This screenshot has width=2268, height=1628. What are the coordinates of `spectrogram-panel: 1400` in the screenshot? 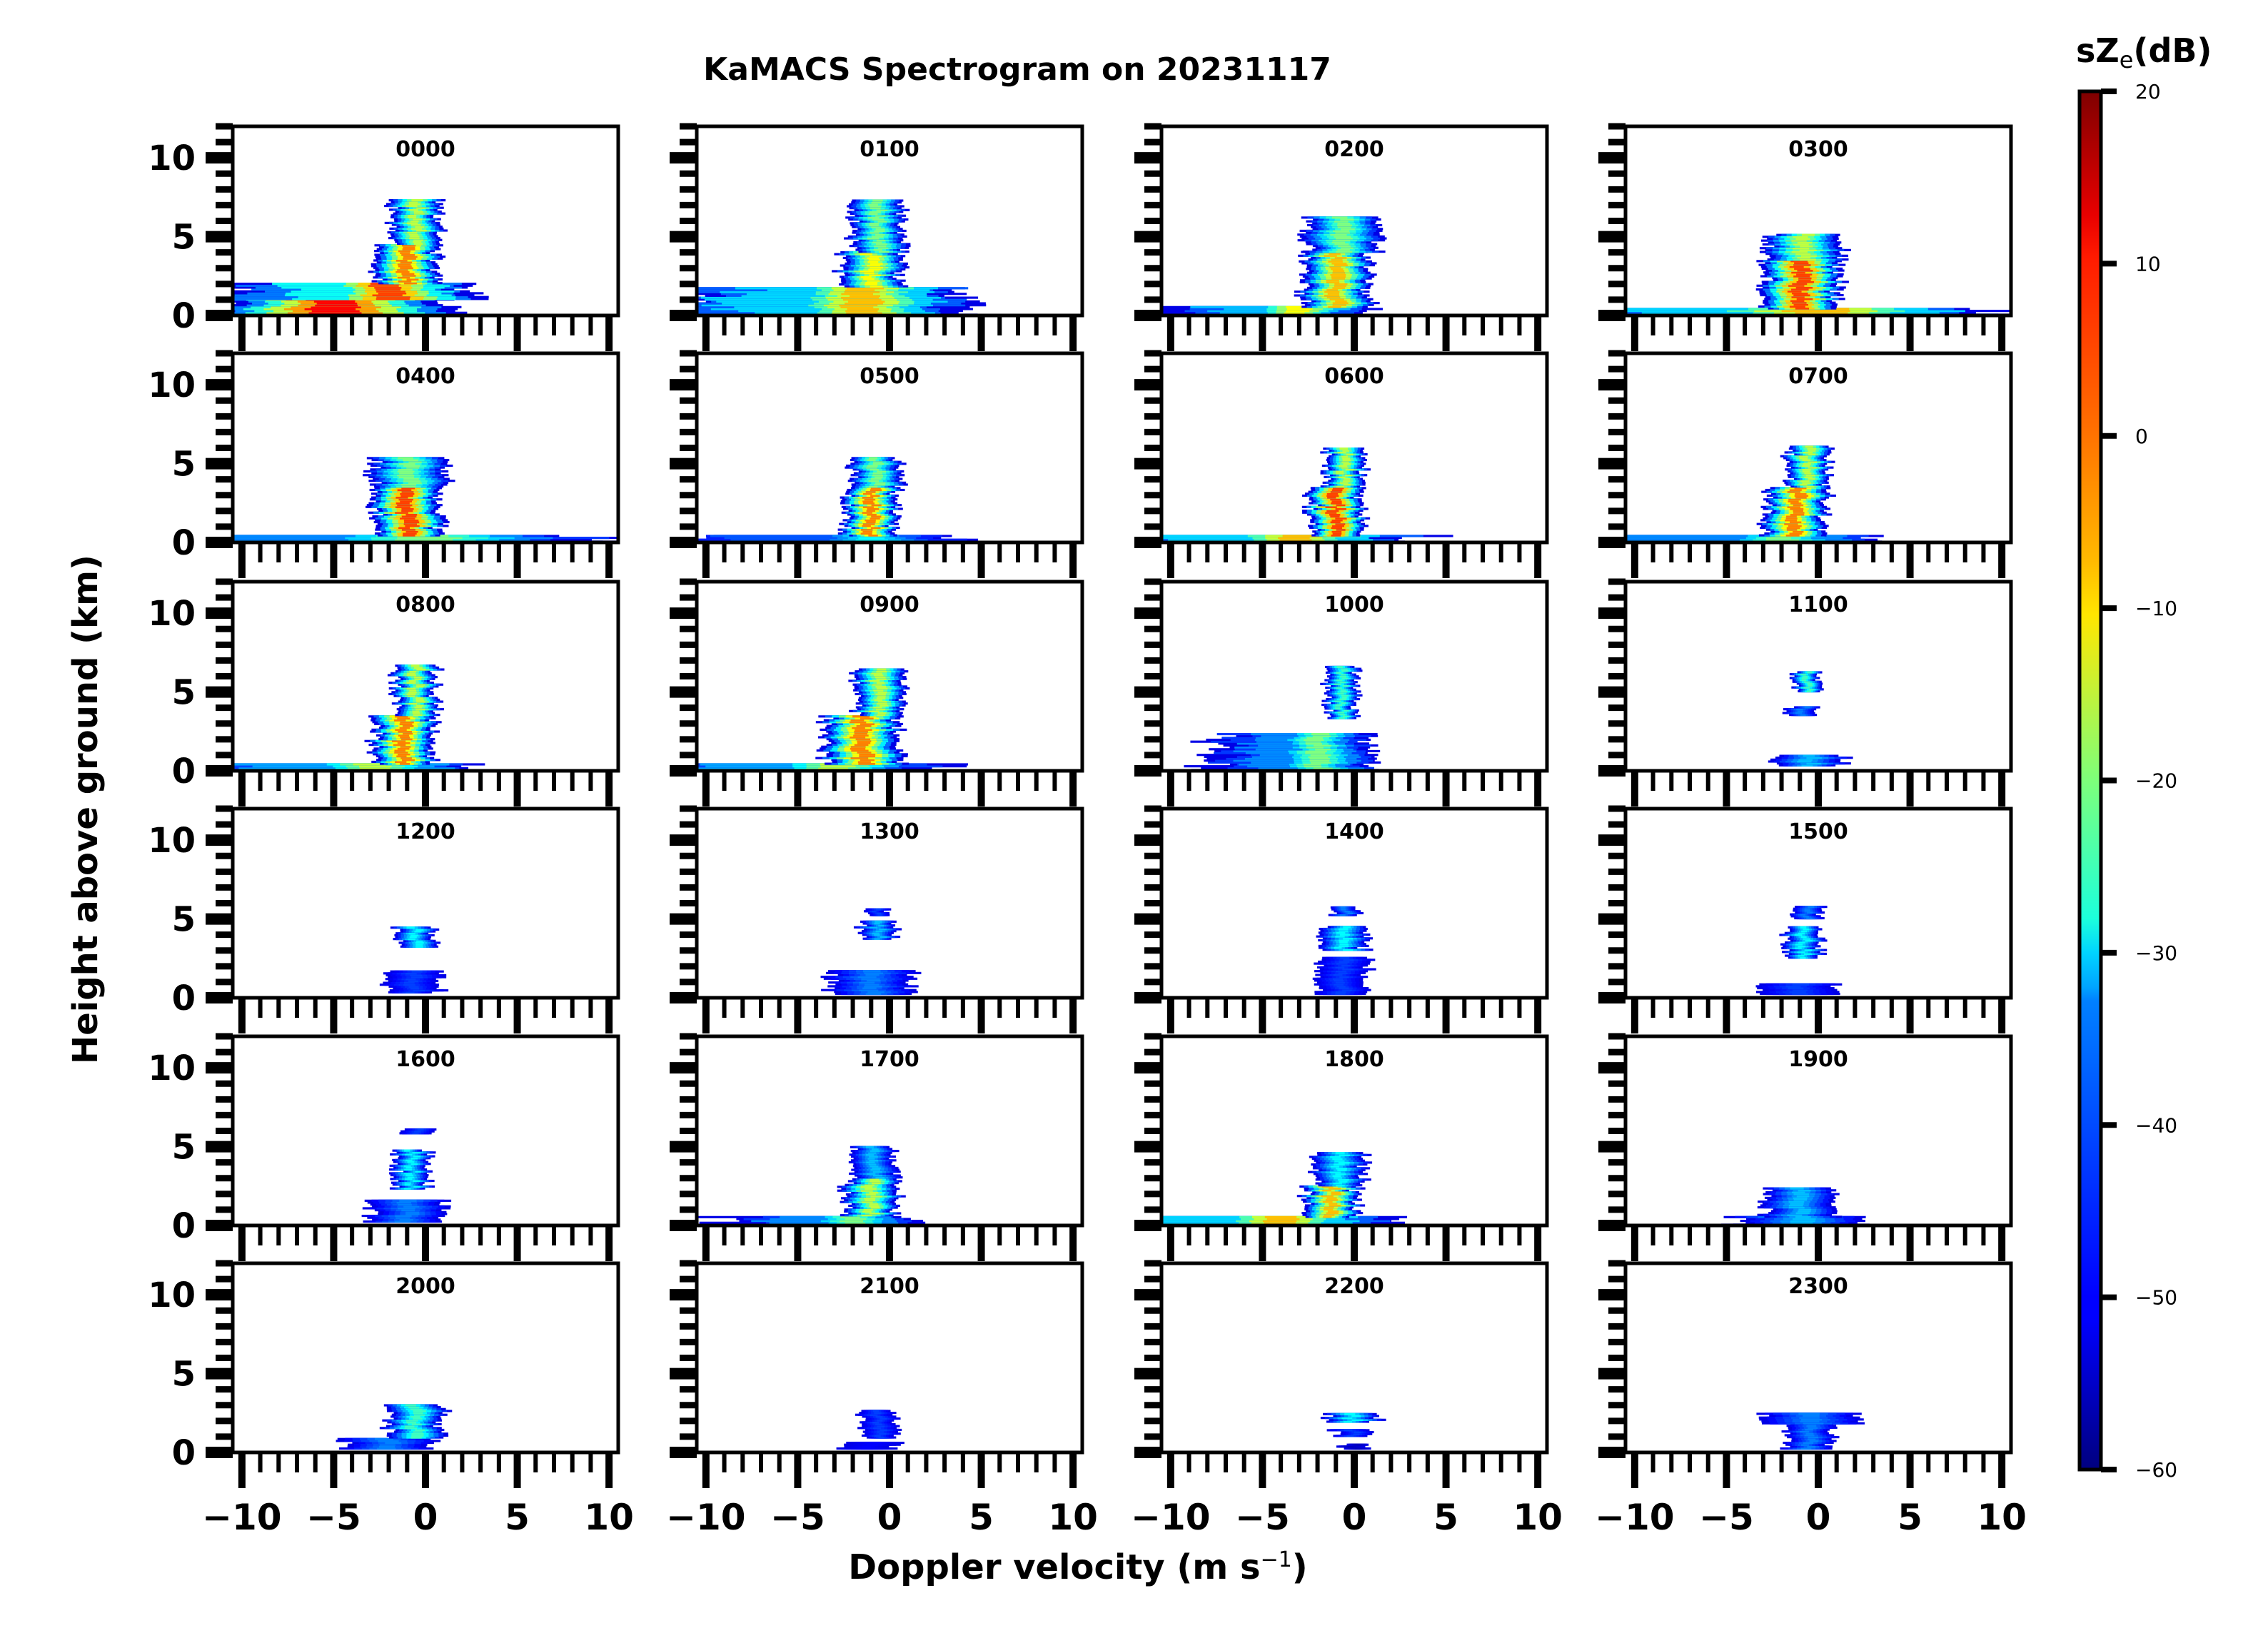 It's located at (1341, 919).